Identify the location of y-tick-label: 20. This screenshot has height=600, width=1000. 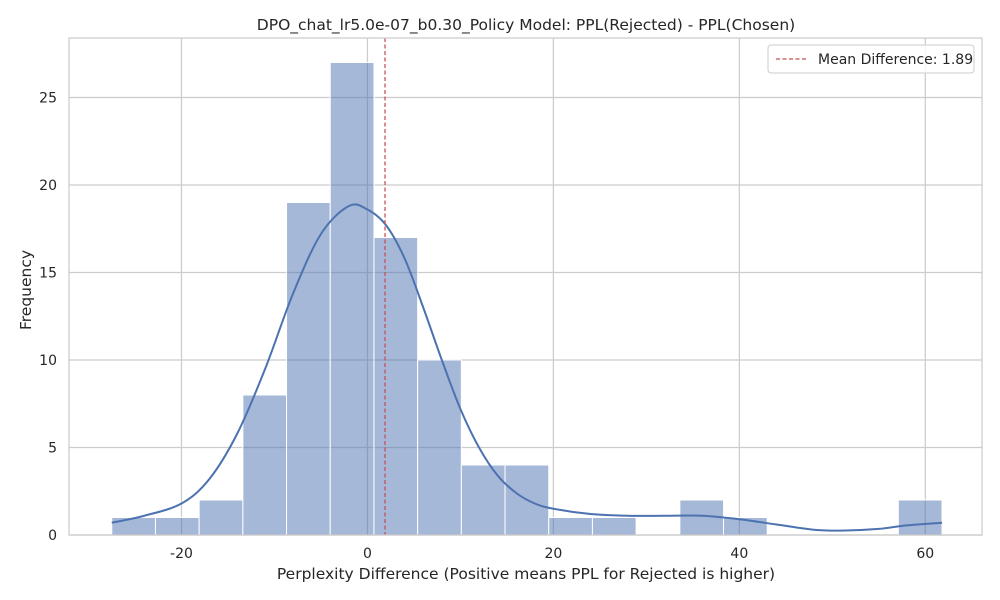
(48, 186).